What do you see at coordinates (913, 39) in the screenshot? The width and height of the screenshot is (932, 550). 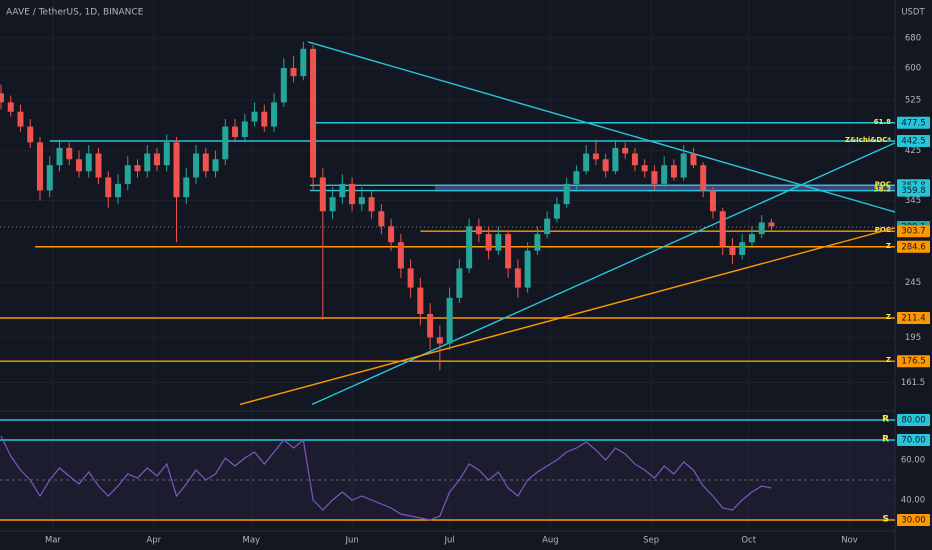 I see `y-tick-label: 680` at bounding box center [913, 39].